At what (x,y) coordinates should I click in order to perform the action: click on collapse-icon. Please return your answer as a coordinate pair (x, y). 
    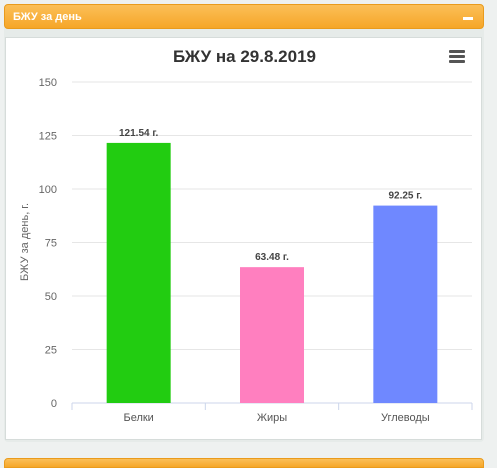
    Looking at the image, I should click on (468, 18).